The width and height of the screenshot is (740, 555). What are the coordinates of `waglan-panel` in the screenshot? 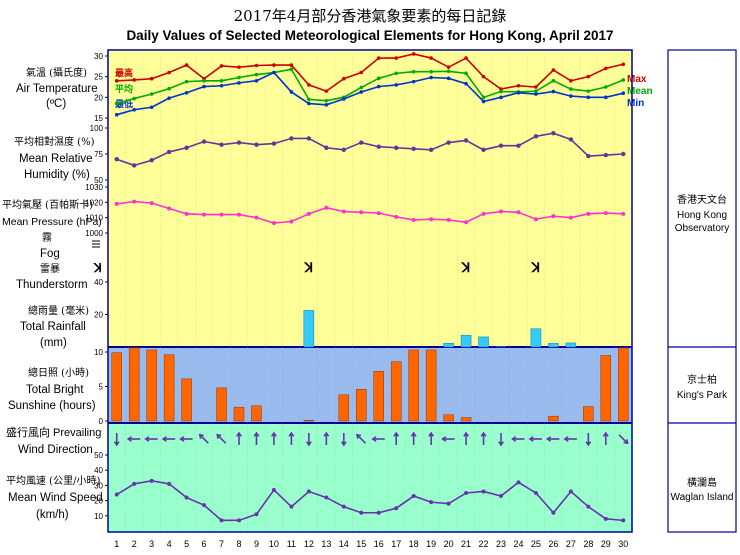 It's located at (370, 477).